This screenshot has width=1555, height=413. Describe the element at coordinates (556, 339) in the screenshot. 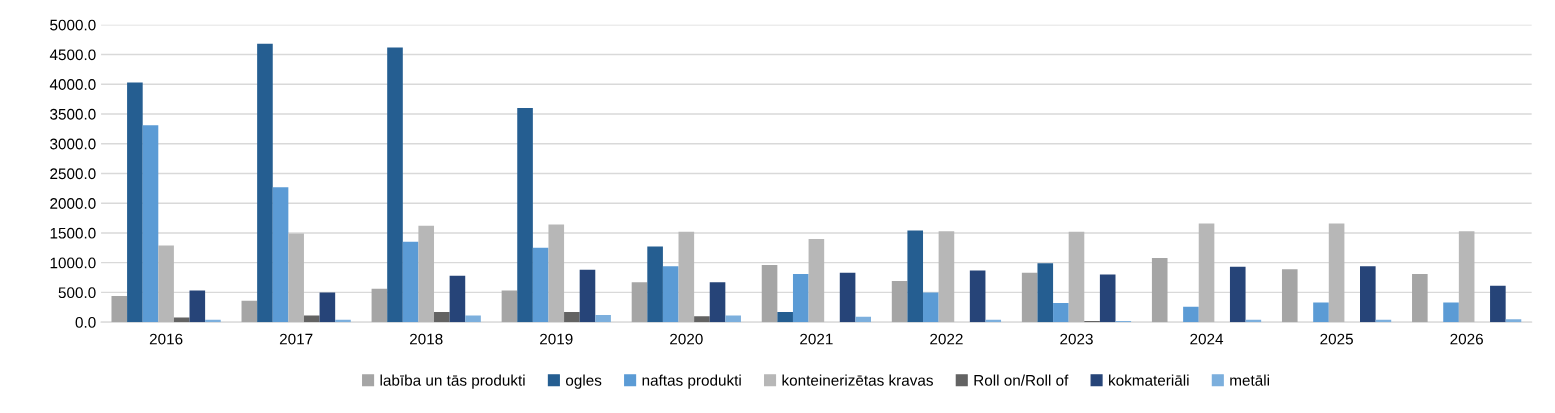

I see `x-tick-label: 2019` at that location.